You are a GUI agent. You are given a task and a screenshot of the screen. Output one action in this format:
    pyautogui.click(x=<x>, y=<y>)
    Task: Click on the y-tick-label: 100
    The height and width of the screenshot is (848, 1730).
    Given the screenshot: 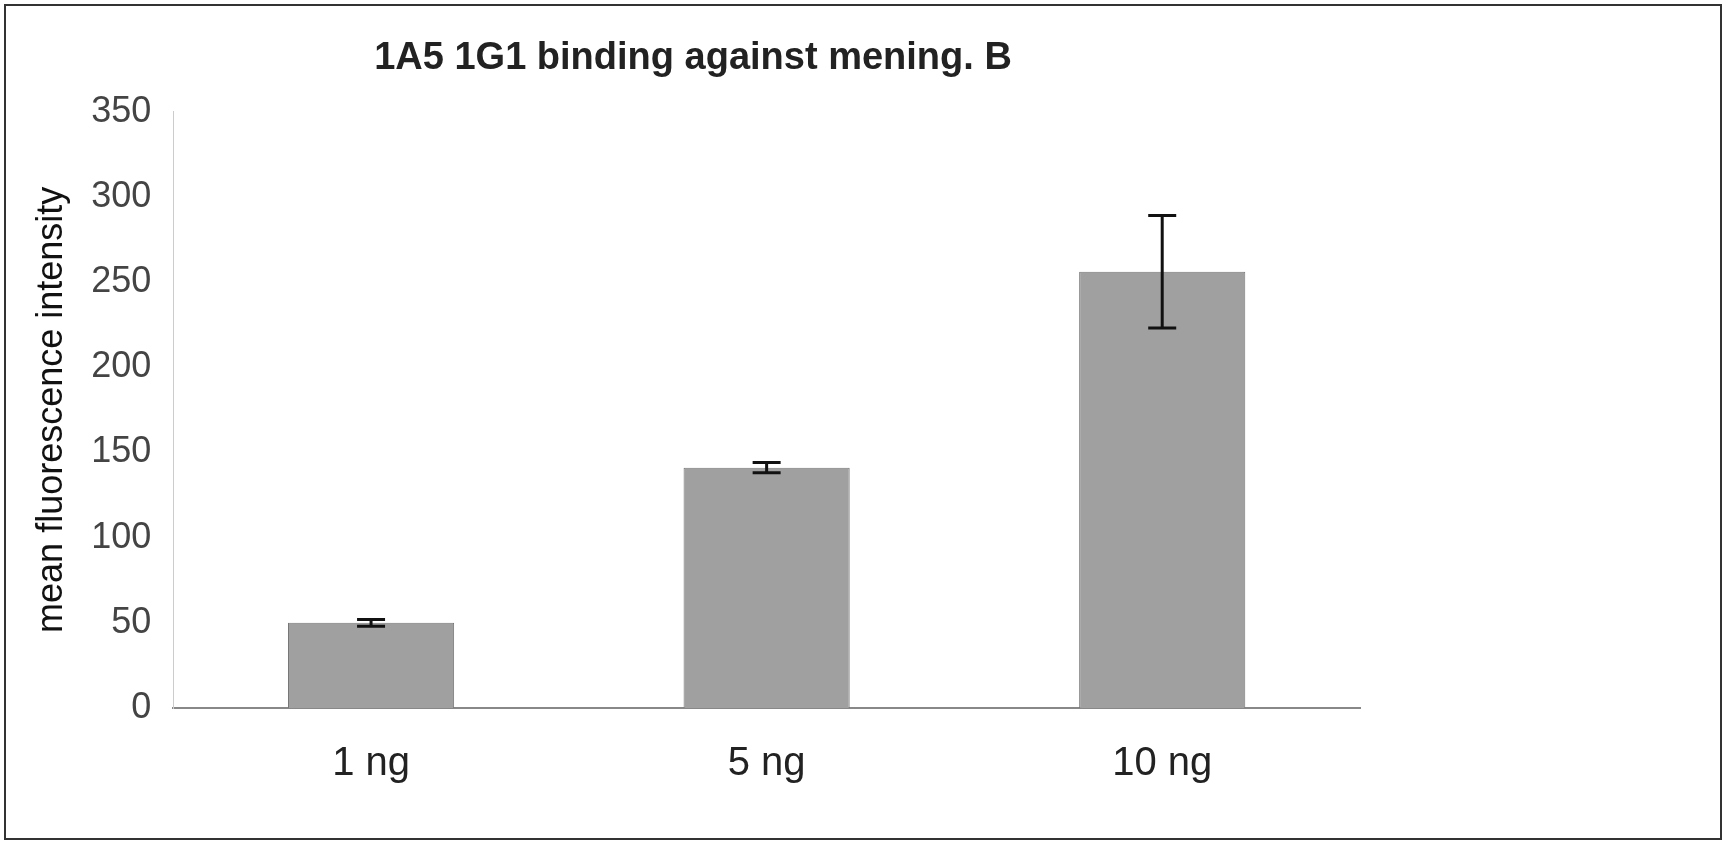 What is the action you would take?
    pyautogui.click(x=121, y=535)
    